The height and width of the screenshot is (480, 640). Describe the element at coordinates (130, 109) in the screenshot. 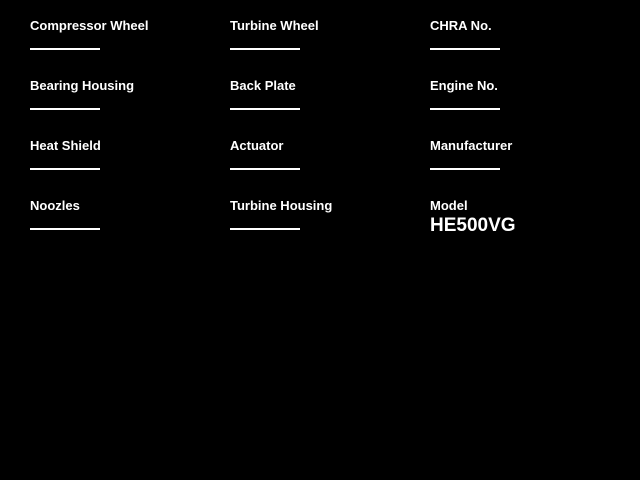

I see `field-bearing-housing: Bearing Housing` at that location.